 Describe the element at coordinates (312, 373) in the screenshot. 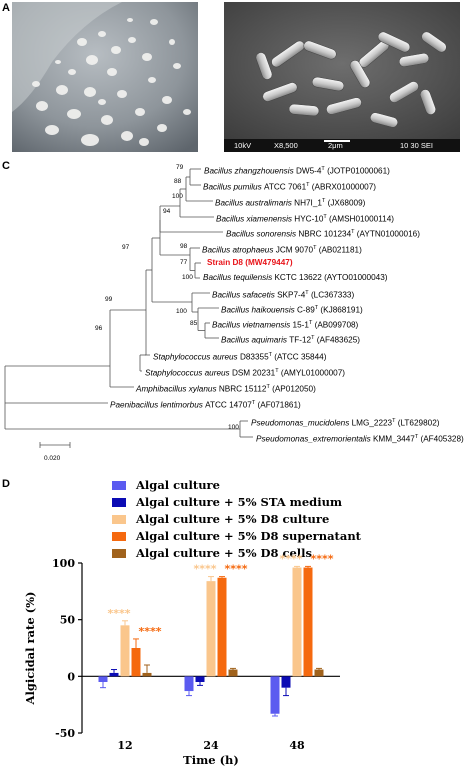

I see `leaf-accession: (AMYL01000007)` at that location.